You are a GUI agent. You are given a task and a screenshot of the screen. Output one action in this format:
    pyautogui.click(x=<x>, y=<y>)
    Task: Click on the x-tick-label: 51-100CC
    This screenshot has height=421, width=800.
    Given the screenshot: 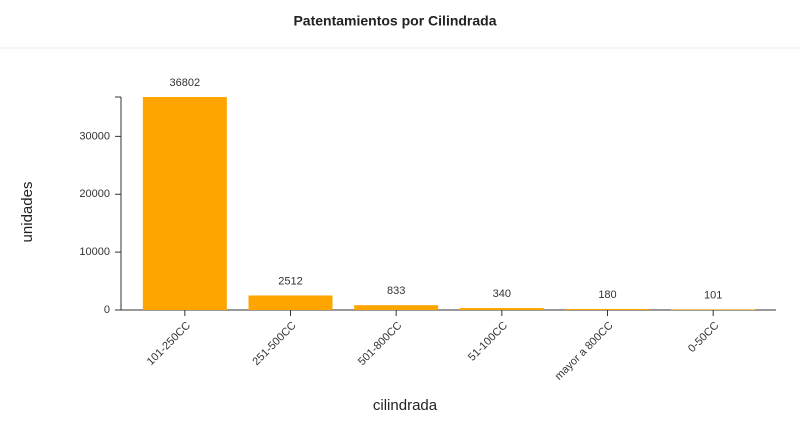 What is the action you would take?
    pyautogui.click(x=488, y=342)
    